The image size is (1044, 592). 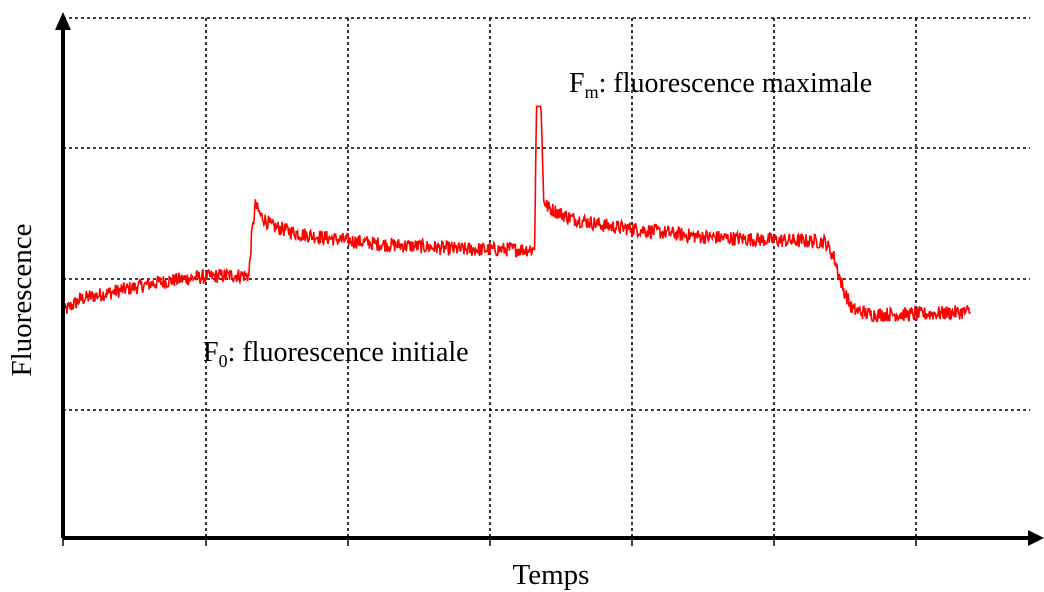 What do you see at coordinates (736, 83) in the screenshot?
I see `annotation-fm-text: : fluorescence maximale` at bounding box center [736, 83].